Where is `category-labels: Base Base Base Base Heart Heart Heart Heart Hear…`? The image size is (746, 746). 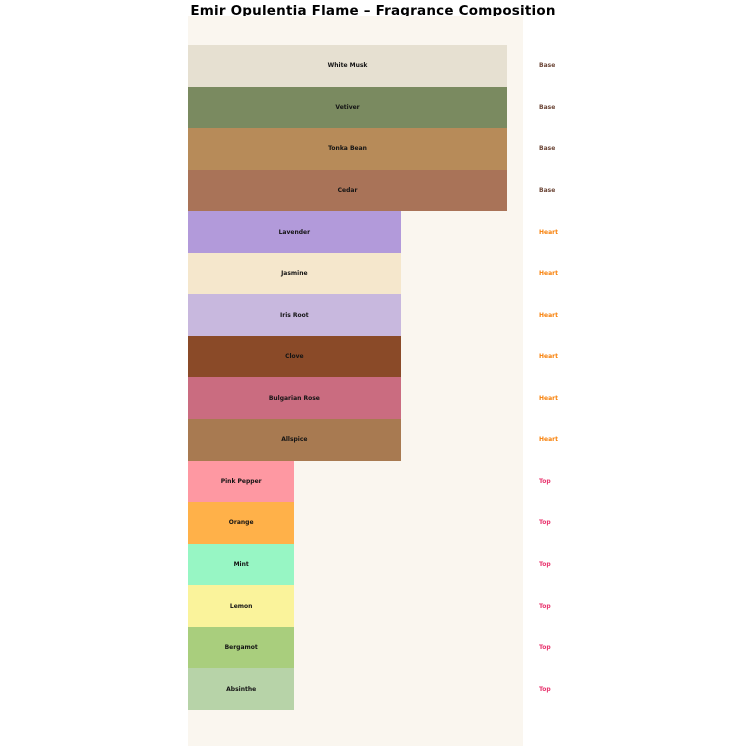 category-labels: Base Base Base Base Heart Heart Heart Heart Hear… is located at coordinates (569, 373).